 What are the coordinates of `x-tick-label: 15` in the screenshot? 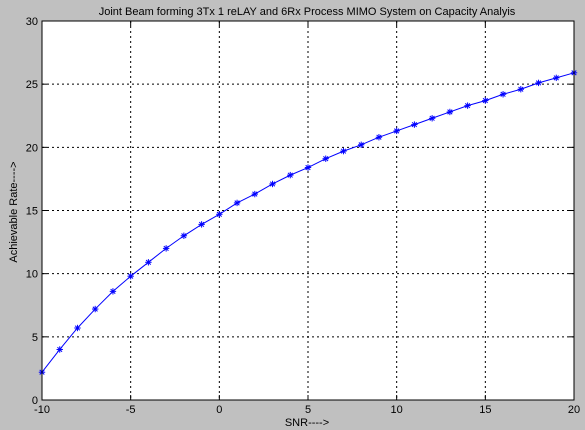 It's located at (485, 410).